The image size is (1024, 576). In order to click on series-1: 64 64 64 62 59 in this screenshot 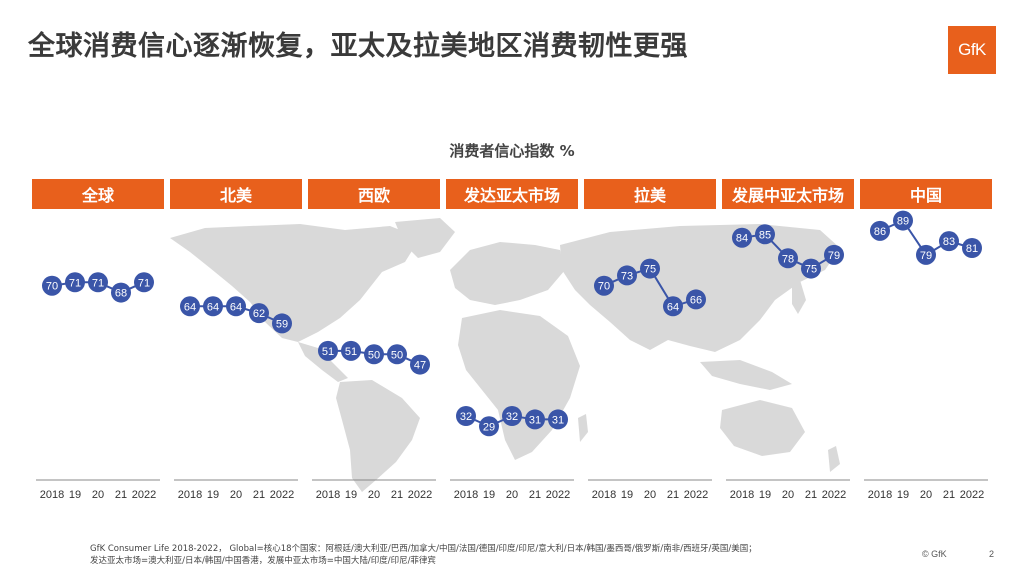, I will do `click(236, 315)`.